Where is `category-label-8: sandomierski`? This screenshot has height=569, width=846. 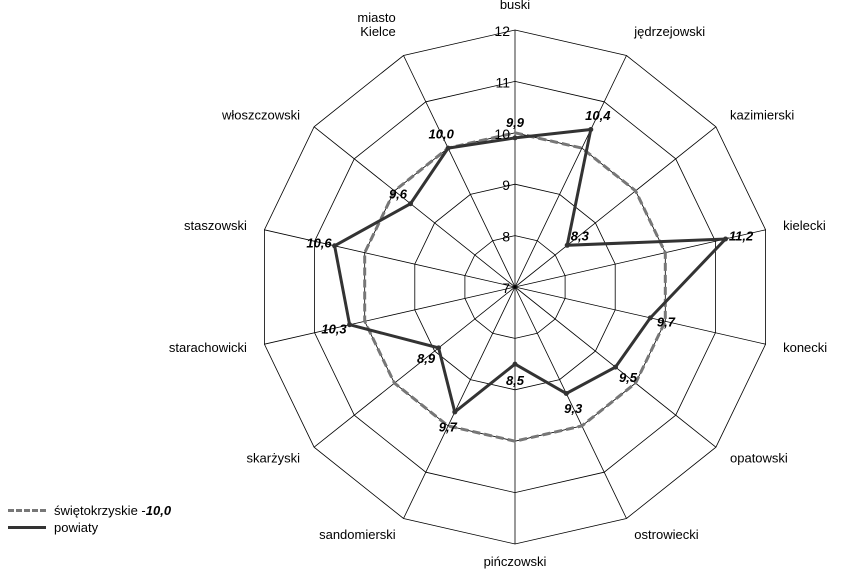
category-label-8: sandomierski is located at coordinates (357, 534).